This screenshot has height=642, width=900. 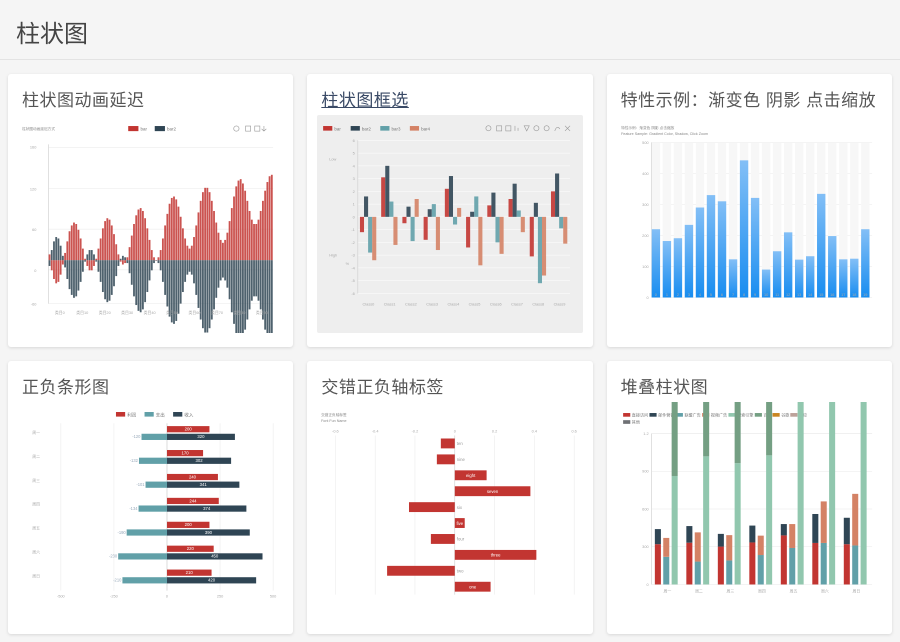 What do you see at coordinates (155, 414) in the screenshot?
I see `chart4-legend: 利润 支出 收入` at bounding box center [155, 414].